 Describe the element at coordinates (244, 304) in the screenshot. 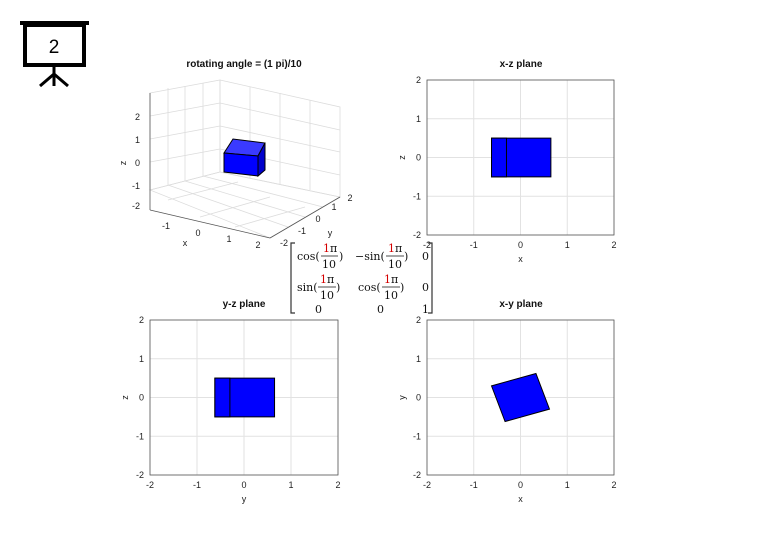

I see `chart-title: y-z plane` at that location.